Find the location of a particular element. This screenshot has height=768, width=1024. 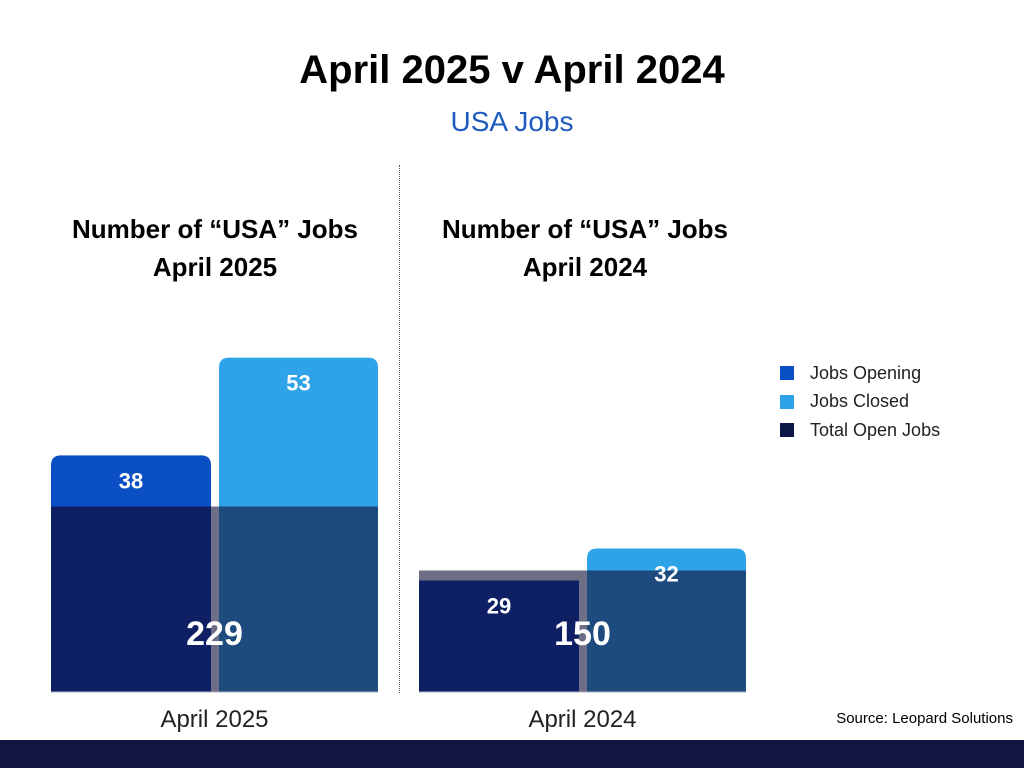

footer-bar is located at coordinates (512, 754).